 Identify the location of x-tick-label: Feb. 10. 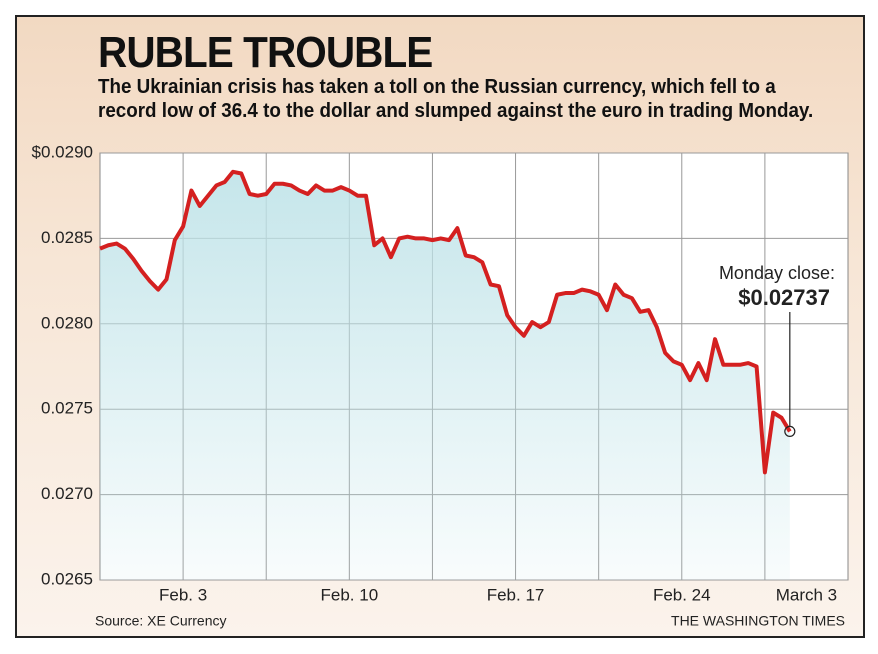
(350, 594).